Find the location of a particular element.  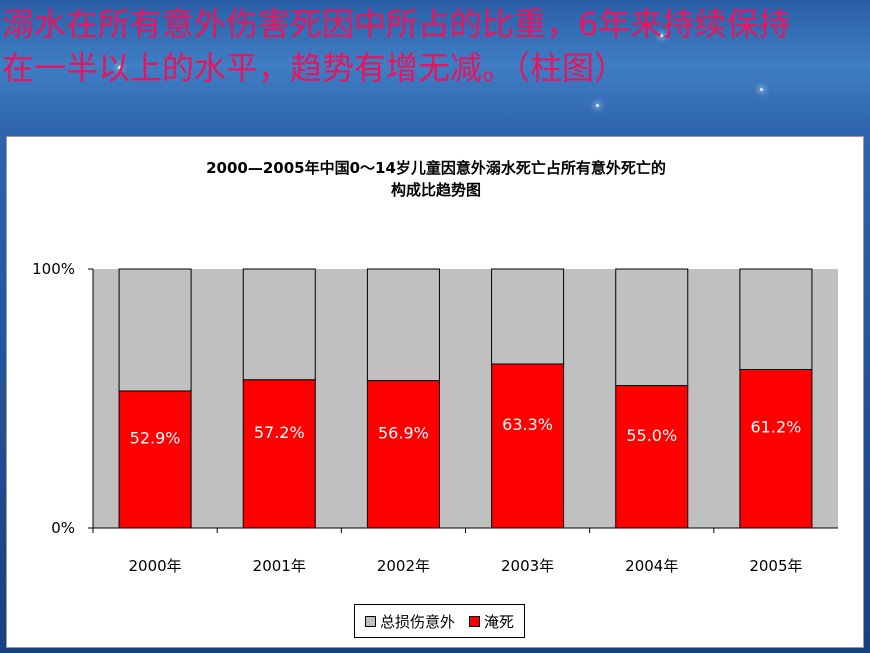

data-label: 56.9% is located at coordinates (403, 432).